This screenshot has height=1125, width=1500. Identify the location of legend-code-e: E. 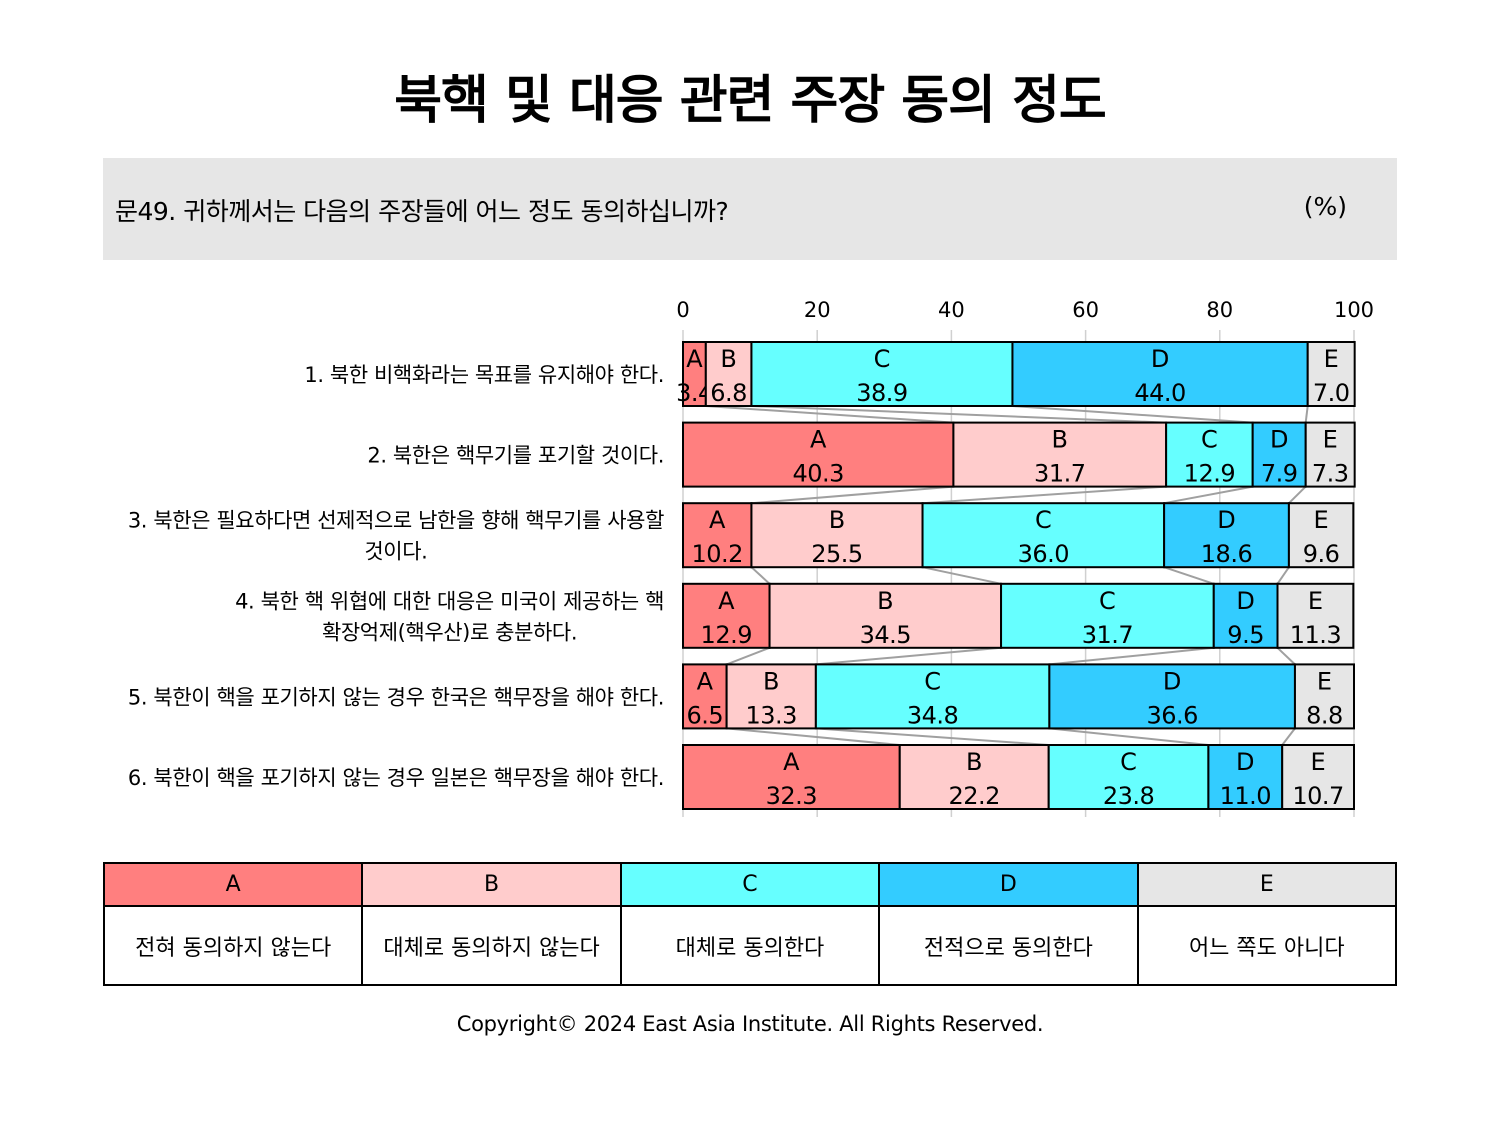
(1267, 884).